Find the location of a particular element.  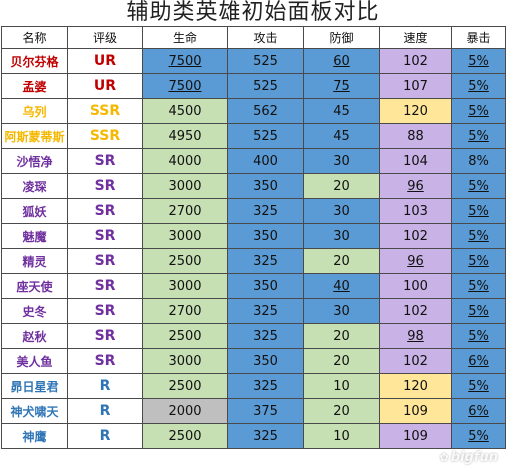

table-row: 凌琛 SR 3000 350 20 96 5% is located at coordinates (253, 186).